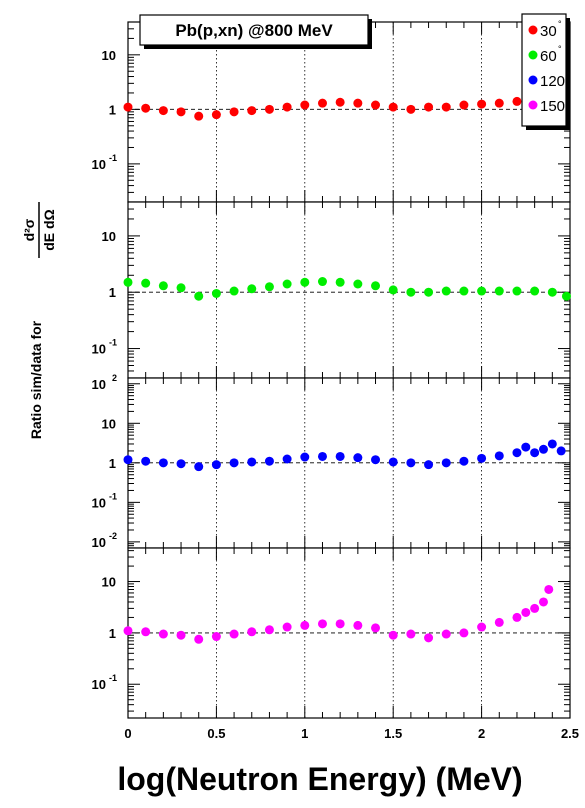 The image size is (585, 808). Describe the element at coordinates (29, 229) in the screenshot. I see `y-axis-label-numerator: d²σ` at that location.